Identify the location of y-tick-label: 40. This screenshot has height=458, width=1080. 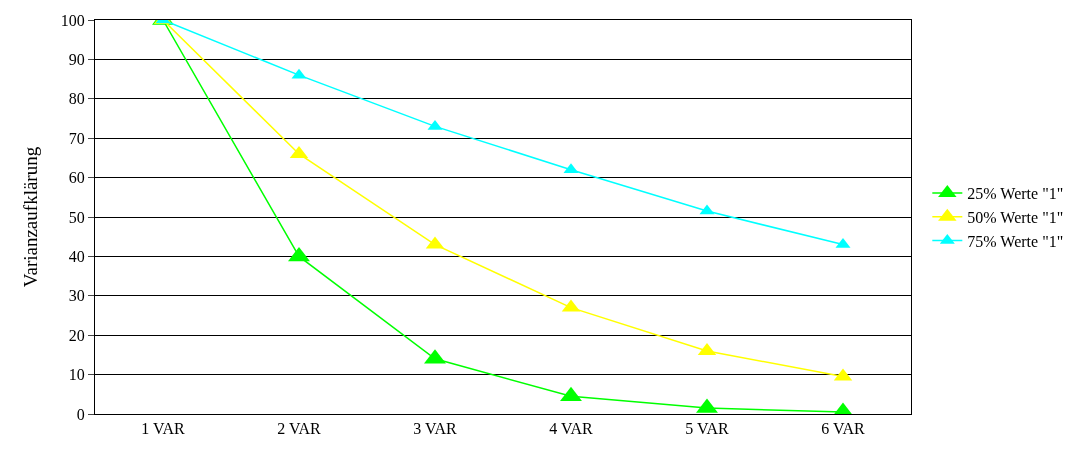
(76, 256).